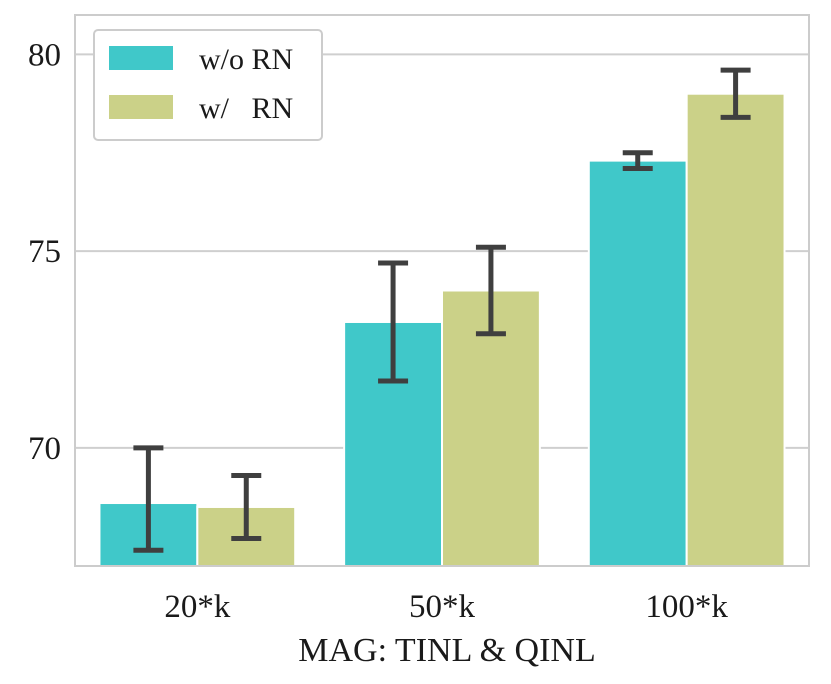  I want to click on y-tick-label: 70, so click(44, 449).